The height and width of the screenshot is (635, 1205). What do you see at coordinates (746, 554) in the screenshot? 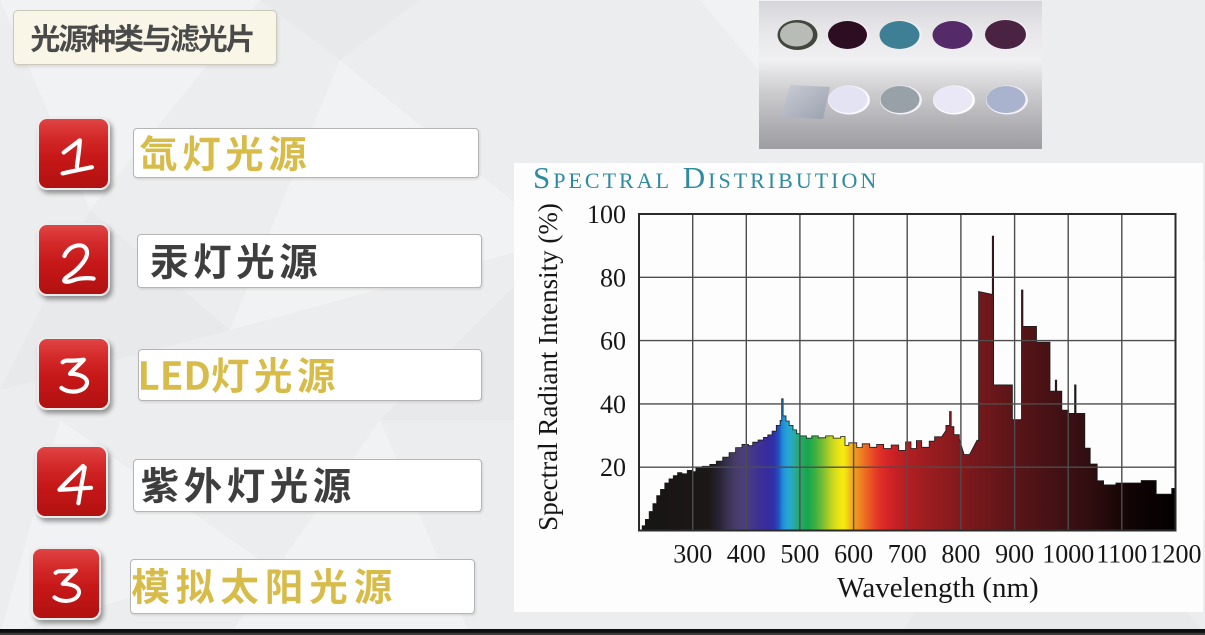
I see `svg-text: 400` at bounding box center [746, 554].